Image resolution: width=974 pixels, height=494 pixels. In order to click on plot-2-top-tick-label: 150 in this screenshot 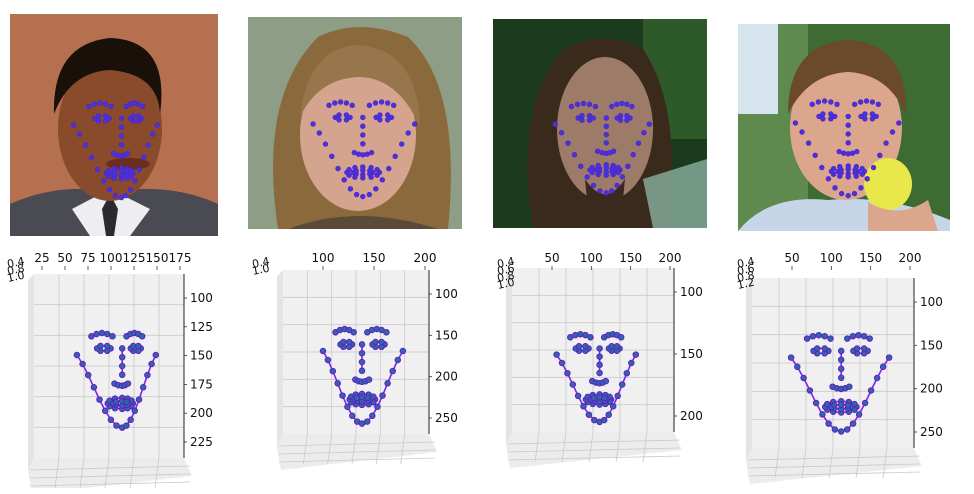, I will do `click(374, 258)`.